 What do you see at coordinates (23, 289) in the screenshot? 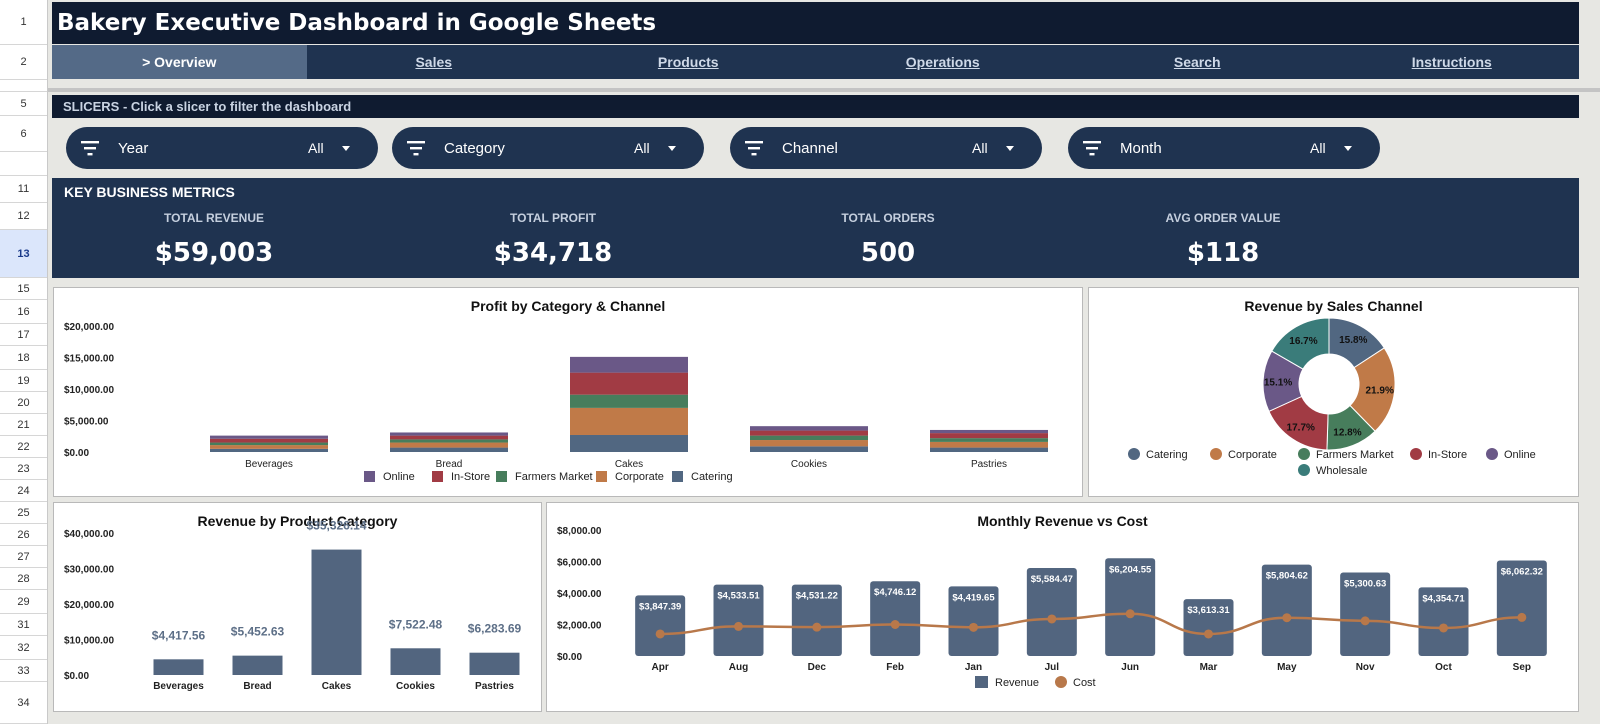
I see `row-number: 15` at bounding box center [23, 289].